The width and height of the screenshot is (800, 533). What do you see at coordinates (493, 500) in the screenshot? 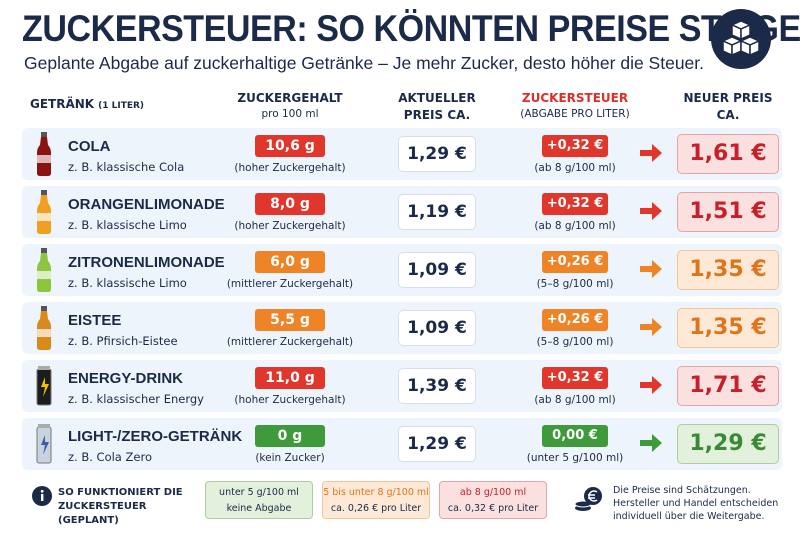
I see `tier-box: ab 8 g/100 ml ca. 0,32 € pro Liter` at bounding box center [493, 500].